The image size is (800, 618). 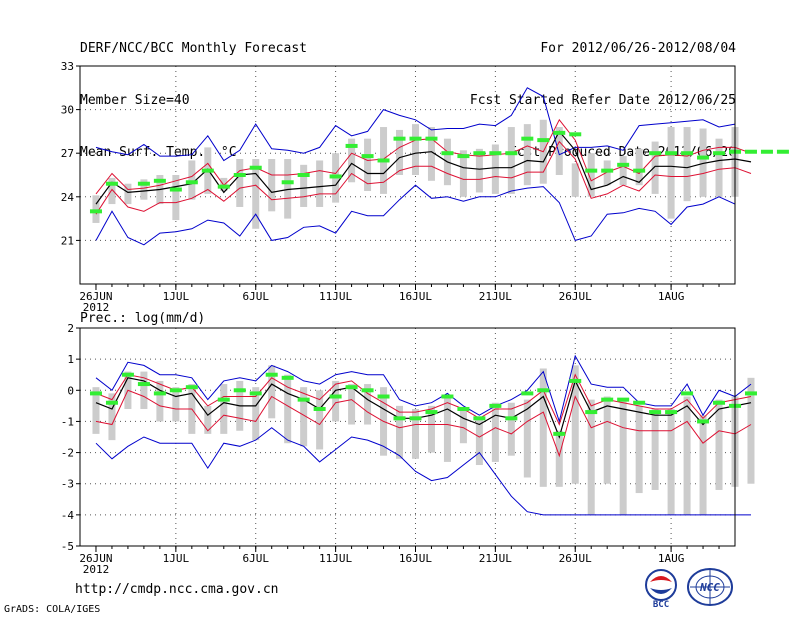 I want to click on panel1-ytick-label-2: 27, so click(x=67, y=153).